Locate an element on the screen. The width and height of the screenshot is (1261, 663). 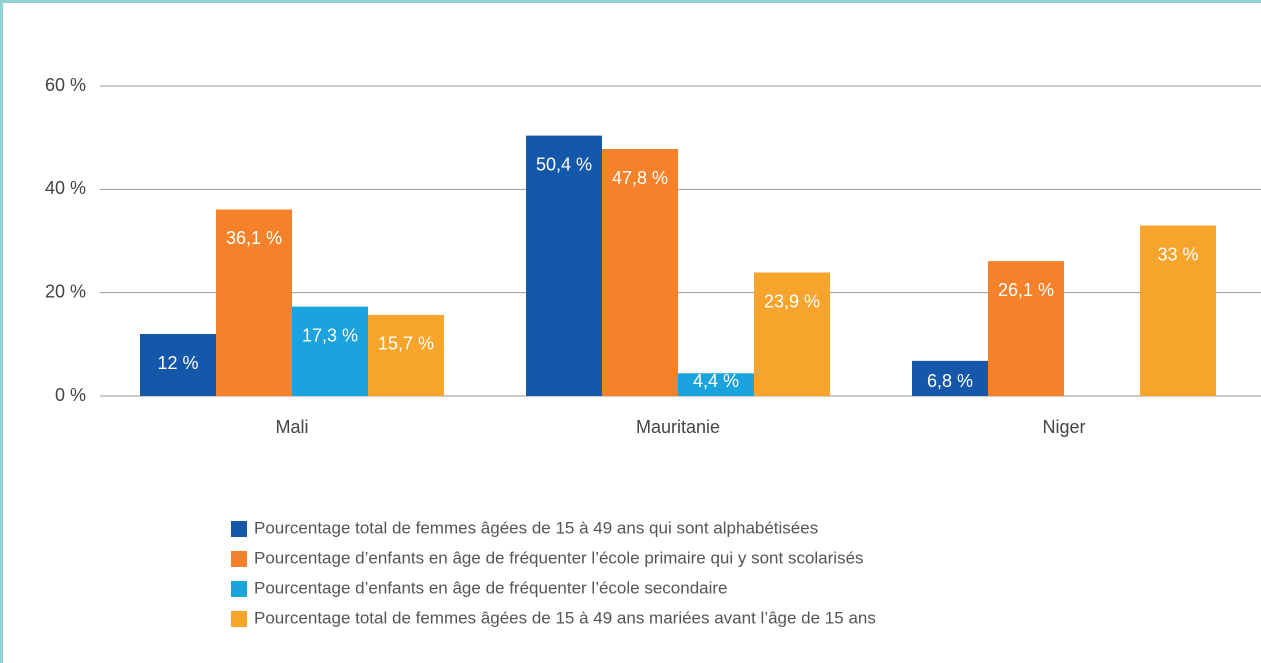
y-tick-label: 40 % is located at coordinates (65, 188).